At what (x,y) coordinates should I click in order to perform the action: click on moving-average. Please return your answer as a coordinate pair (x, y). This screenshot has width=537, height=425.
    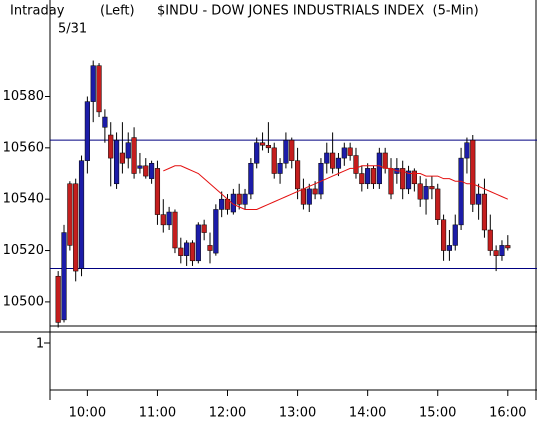
    Looking at the image, I should click on (336, 187).